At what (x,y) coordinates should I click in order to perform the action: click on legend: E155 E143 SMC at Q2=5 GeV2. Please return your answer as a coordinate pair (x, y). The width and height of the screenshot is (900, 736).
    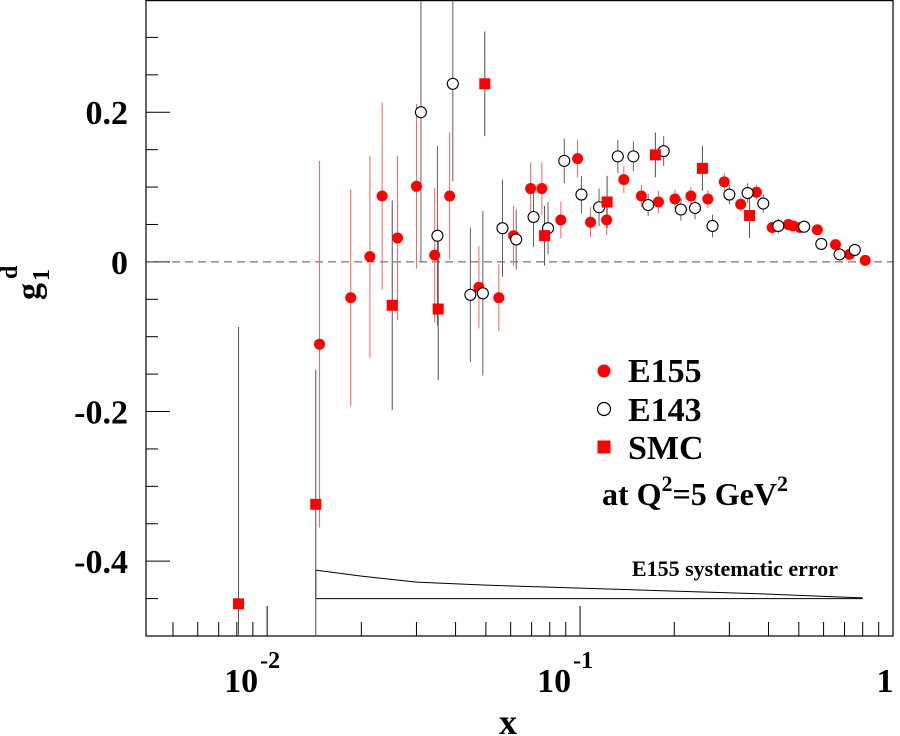
    Looking at the image, I should click on (692, 432).